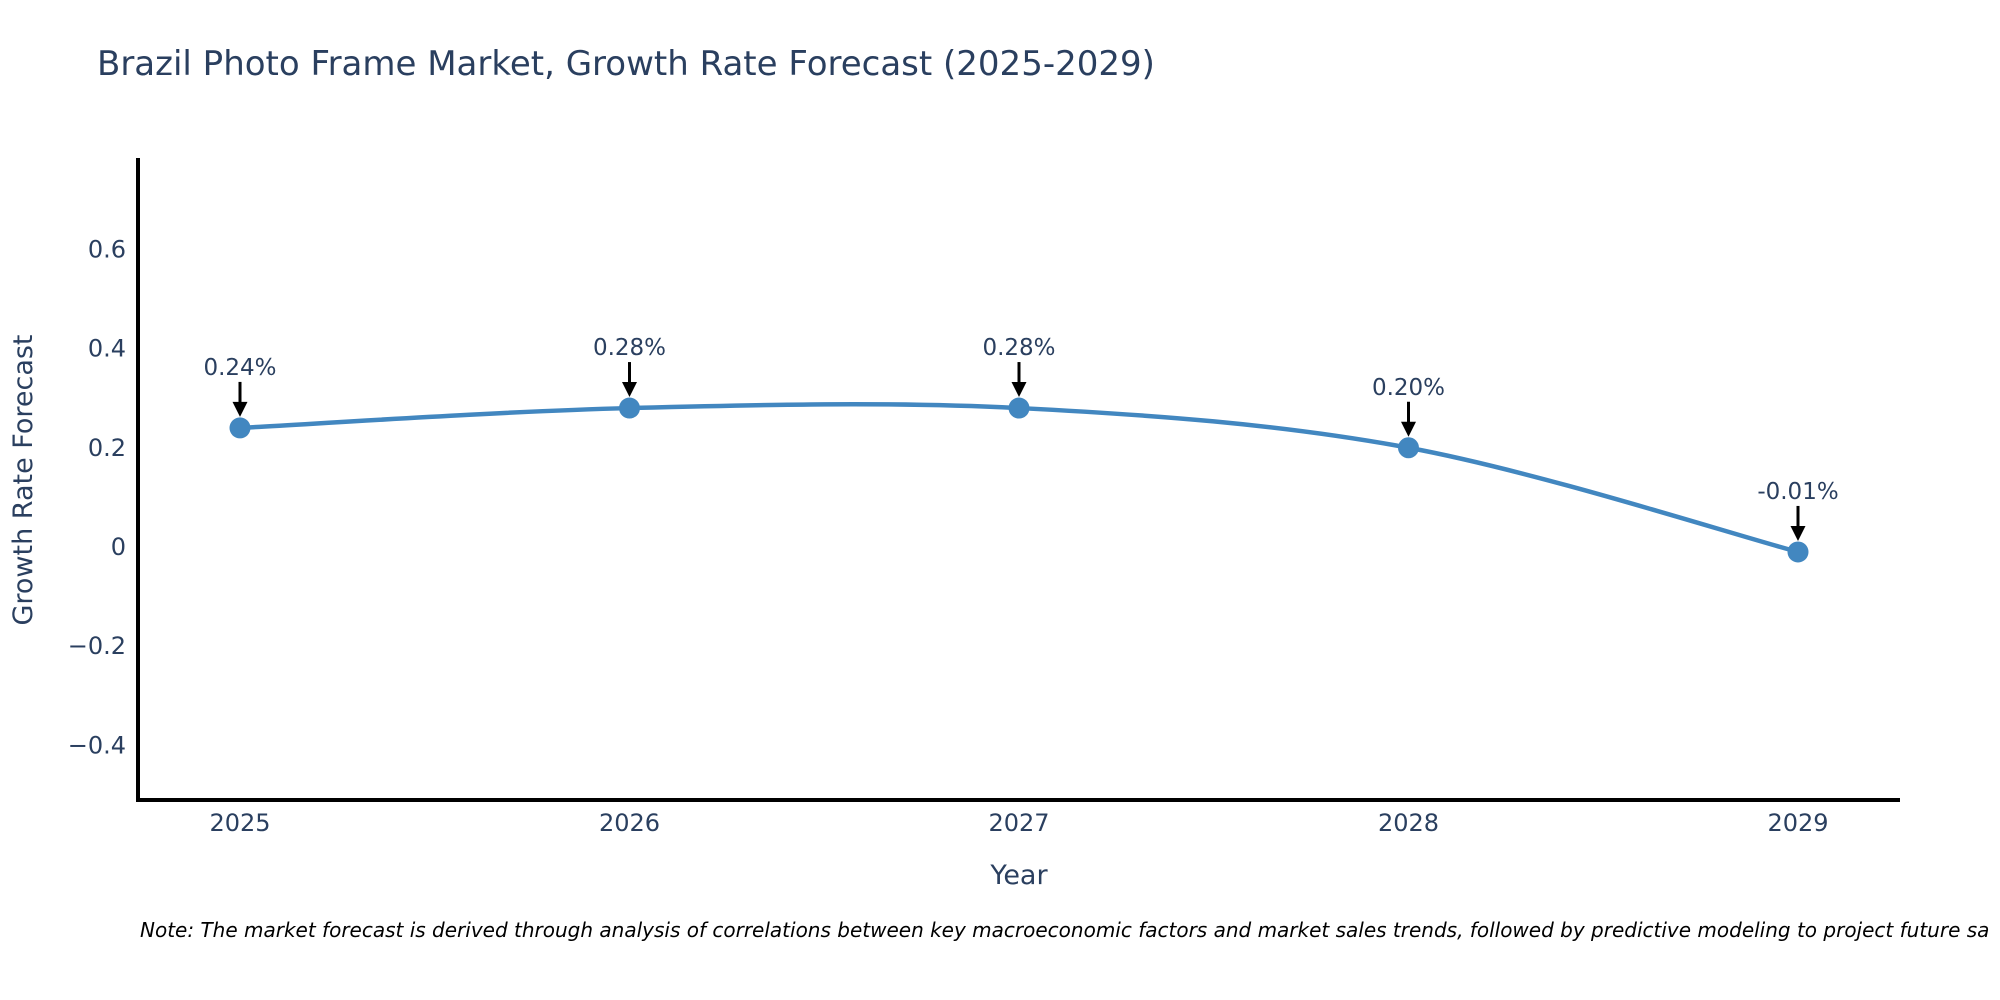 The height and width of the screenshot is (1000, 2000). Describe the element at coordinates (1797, 823) in the screenshot. I see `x-tick-label: 2029` at that location.